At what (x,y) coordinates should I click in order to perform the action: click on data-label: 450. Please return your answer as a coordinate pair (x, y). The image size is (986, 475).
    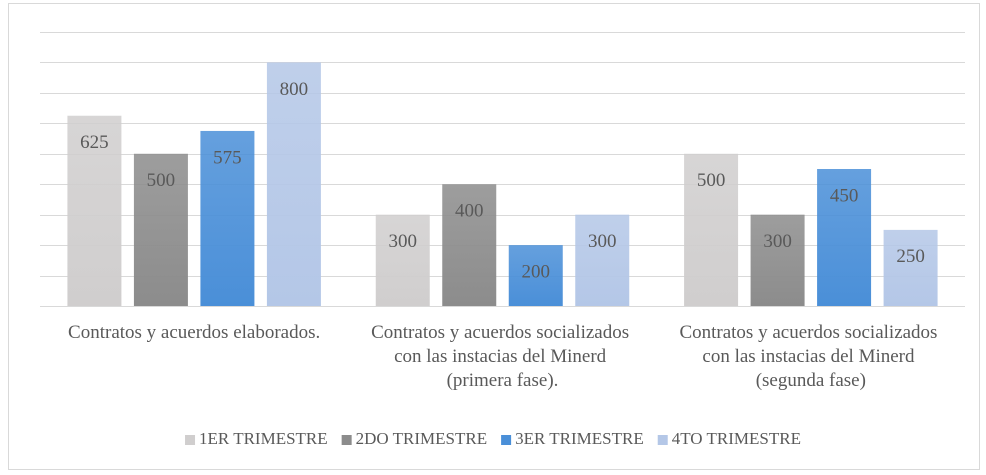
    Looking at the image, I should click on (844, 195).